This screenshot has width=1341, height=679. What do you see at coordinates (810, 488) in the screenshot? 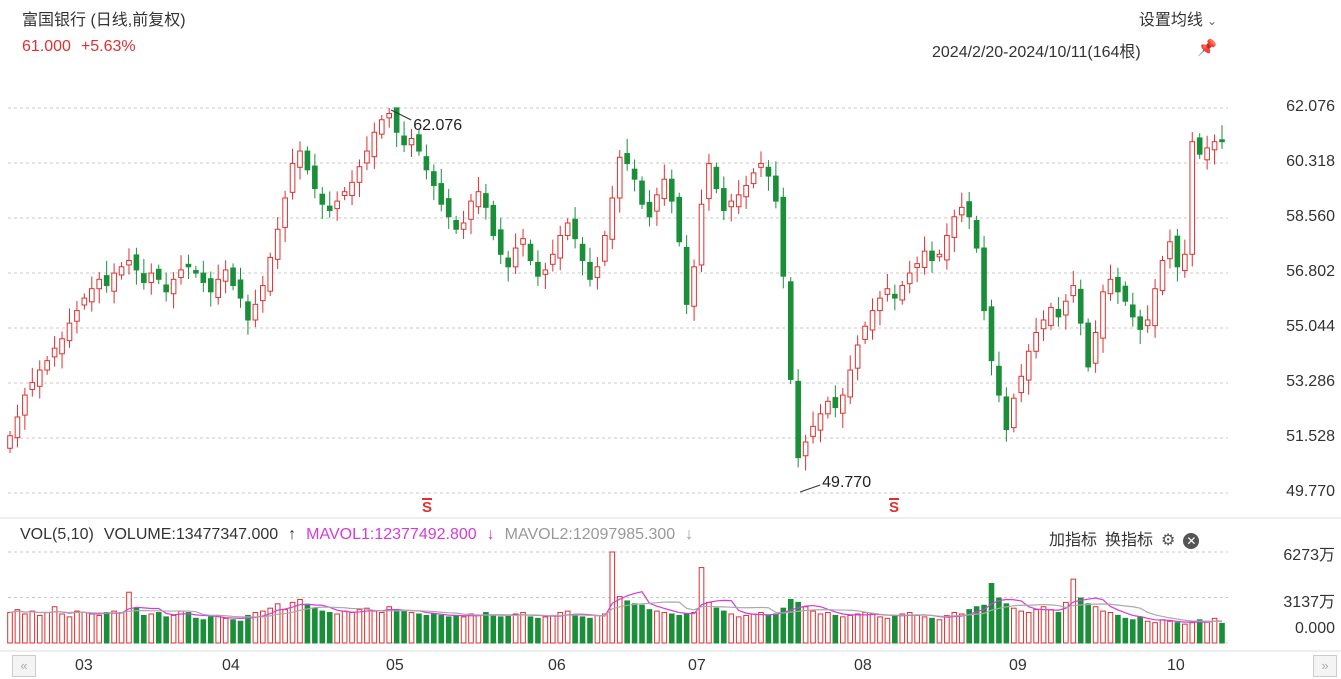
I see `min-arrow` at bounding box center [810, 488].